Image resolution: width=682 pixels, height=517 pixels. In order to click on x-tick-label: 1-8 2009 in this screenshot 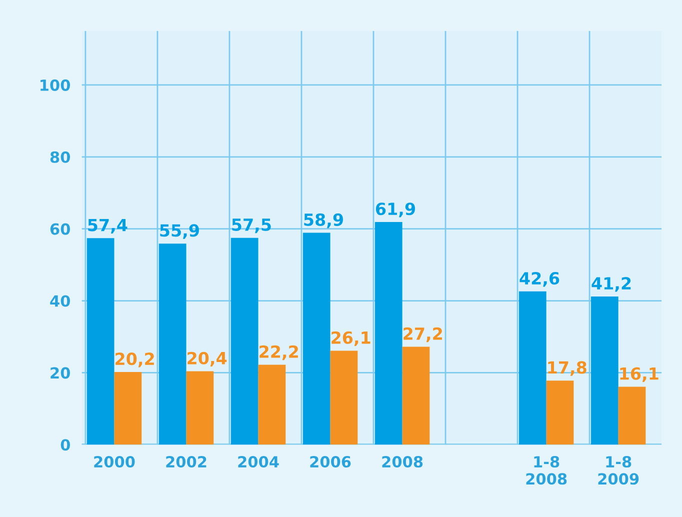, I will do `click(618, 470)`.